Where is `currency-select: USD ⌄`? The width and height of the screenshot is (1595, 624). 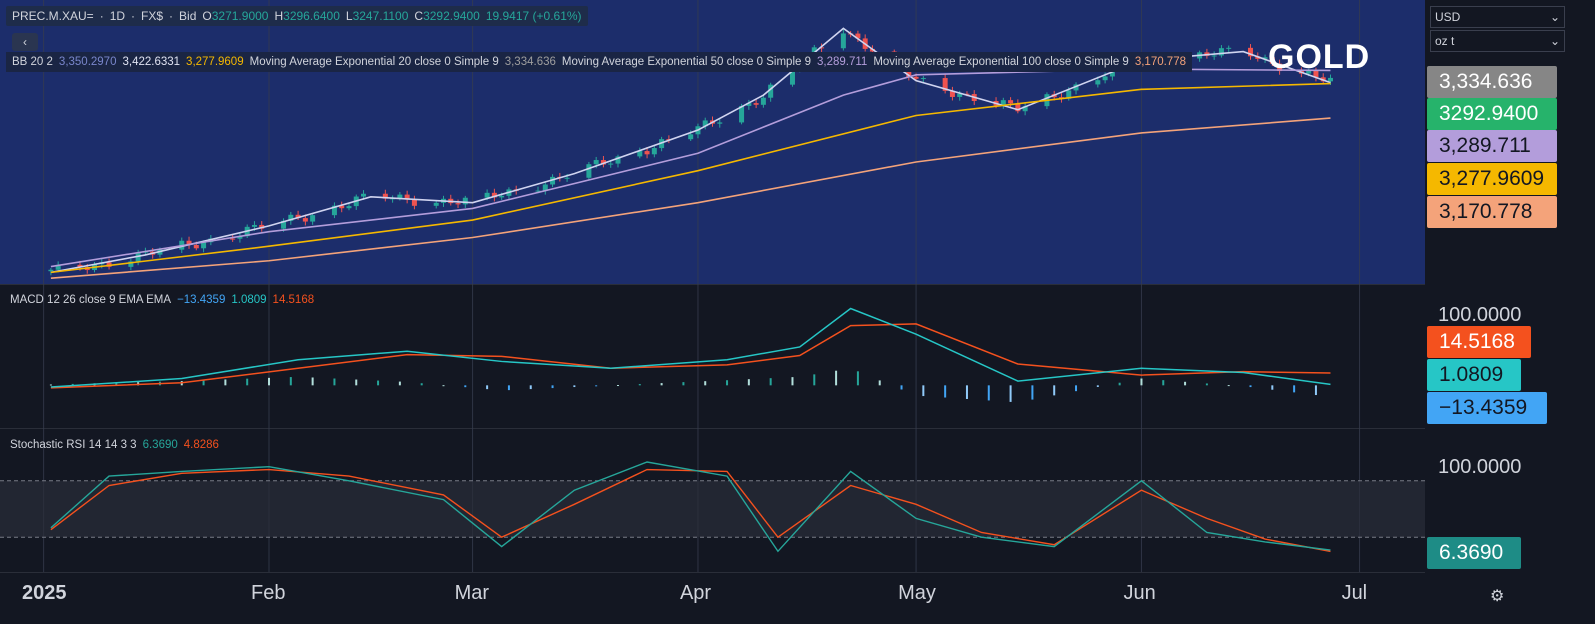 currency-select: USD ⌄ is located at coordinates (1497, 17).